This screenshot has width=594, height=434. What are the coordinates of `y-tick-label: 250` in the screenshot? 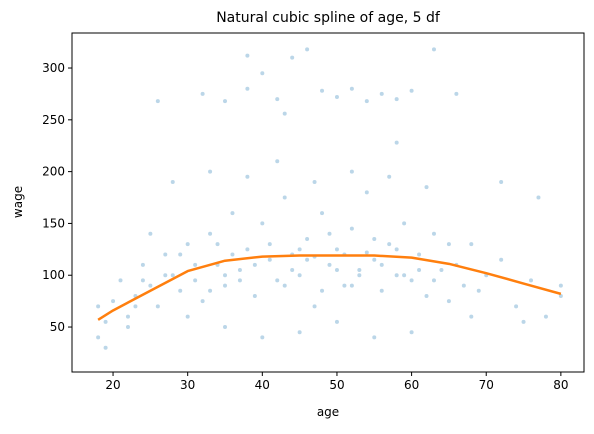 It's located at (53, 120).